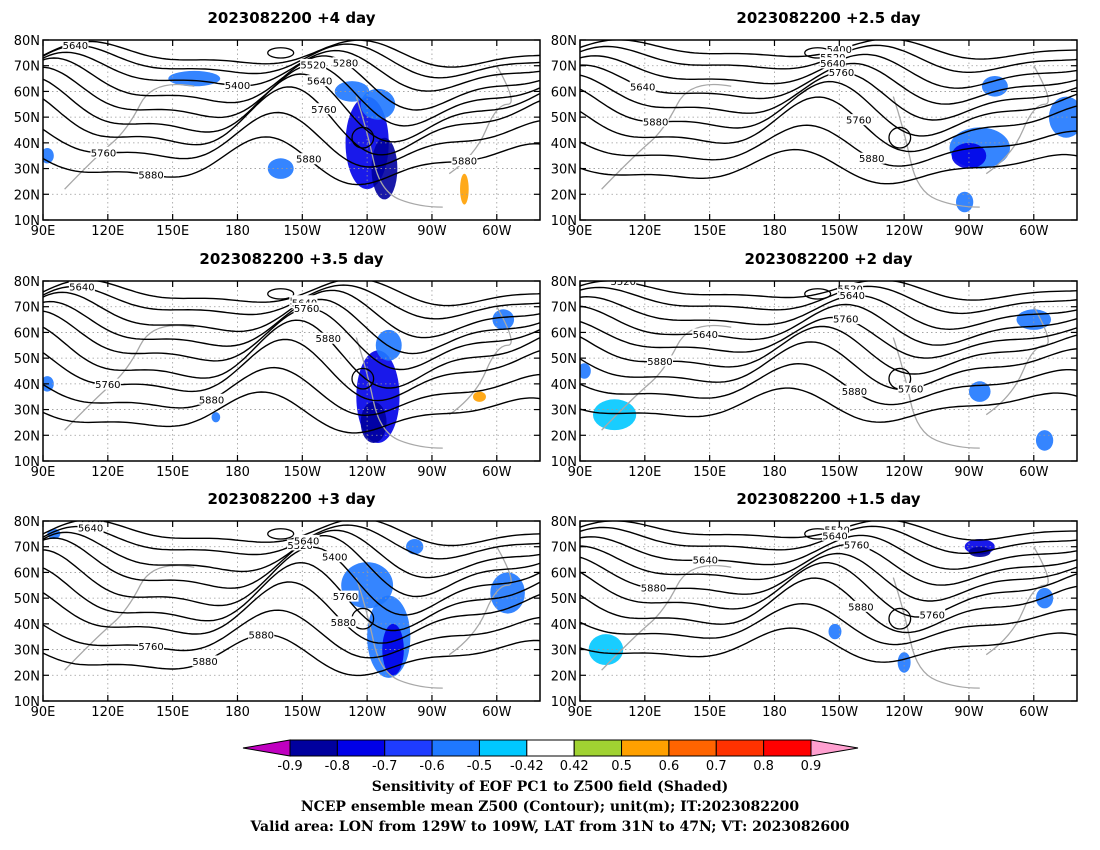 The image size is (1100, 850). What do you see at coordinates (266, 748) in the screenshot?
I see `colorbar-low-arrow` at bounding box center [266, 748].